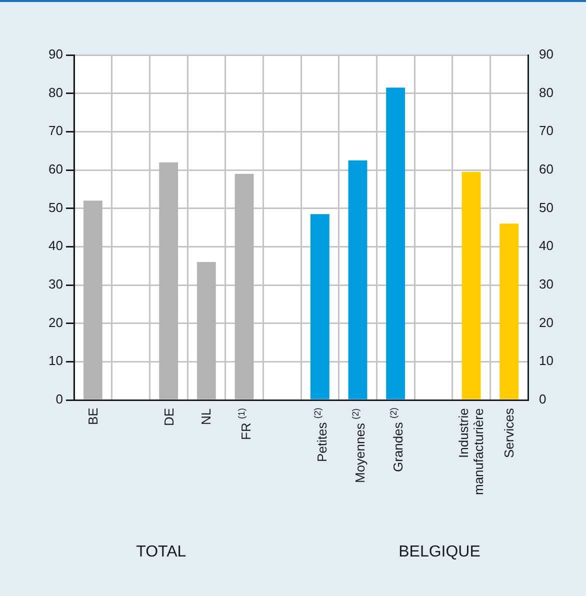 The image size is (586, 596). Describe the element at coordinates (546, 130) in the screenshot. I see `y2-tick-label: 70` at that location.